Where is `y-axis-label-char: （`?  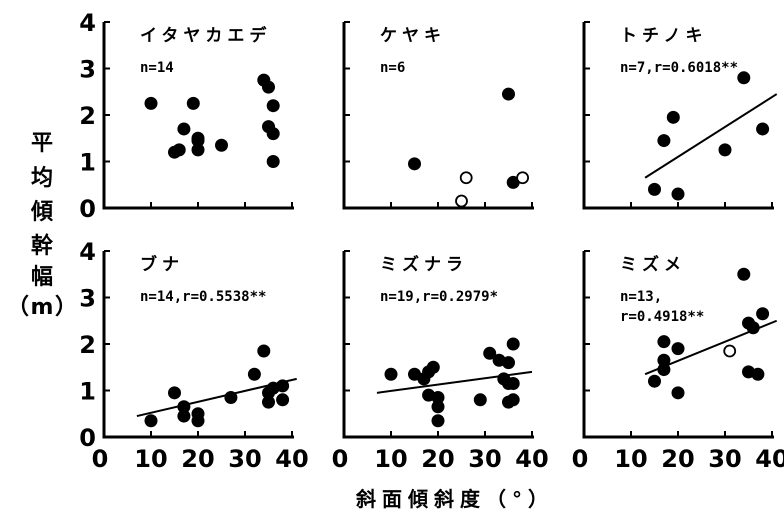 y-axis-label-char: （ is located at coordinates (18, 307).